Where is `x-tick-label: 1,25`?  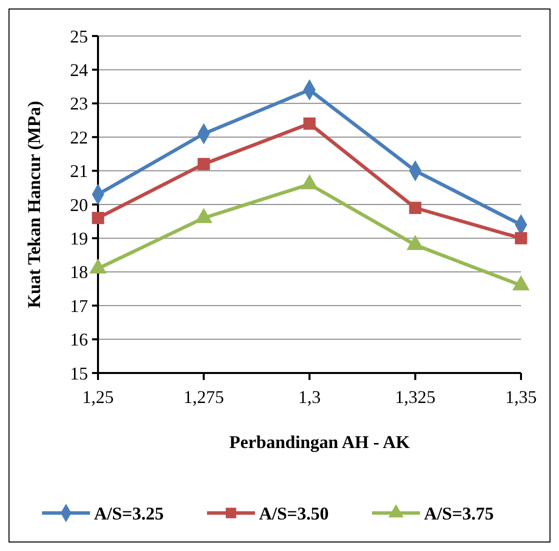 x-tick-label: 1,25 is located at coordinates (98, 397).